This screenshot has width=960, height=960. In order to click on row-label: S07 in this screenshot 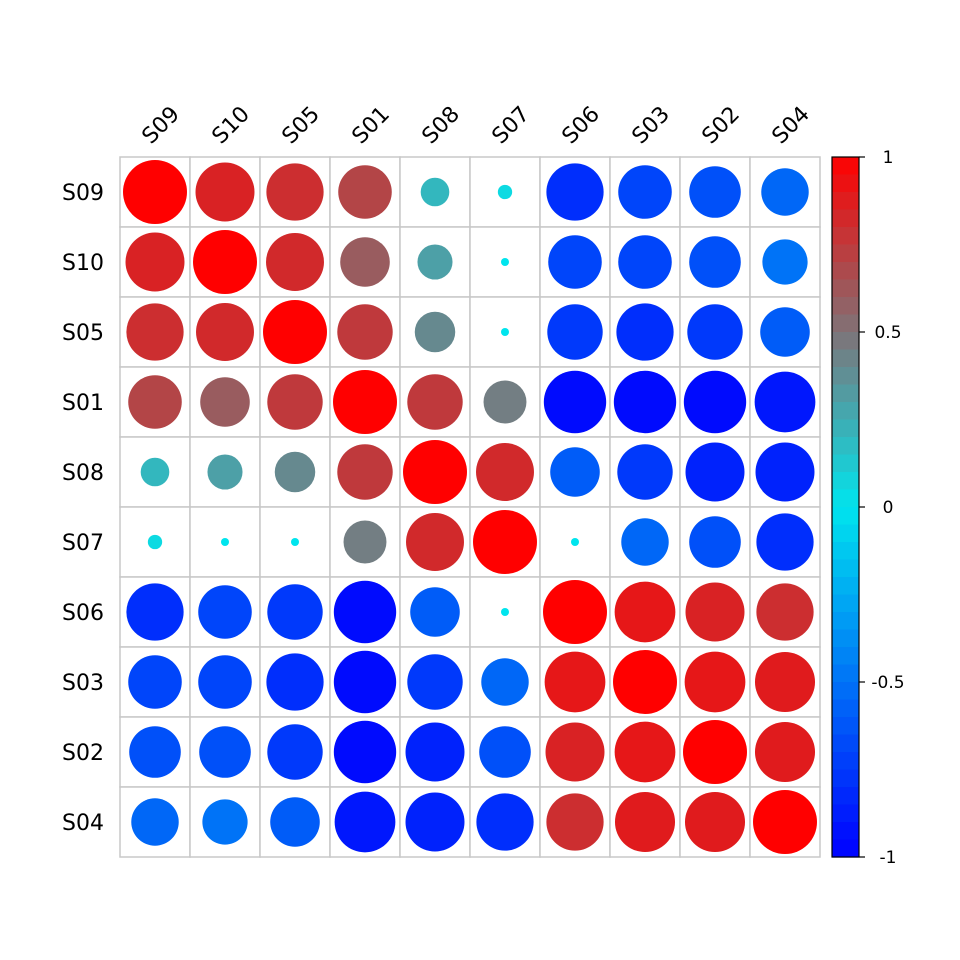, I will do `click(83, 543)`.